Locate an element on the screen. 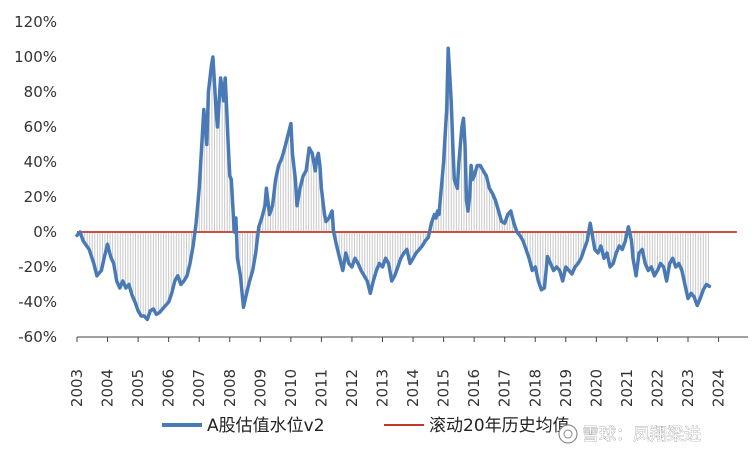 This screenshot has width=752, height=456. legend: A股估值水位v2 滚动20年历史均值 is located at coordinates (366, 426).